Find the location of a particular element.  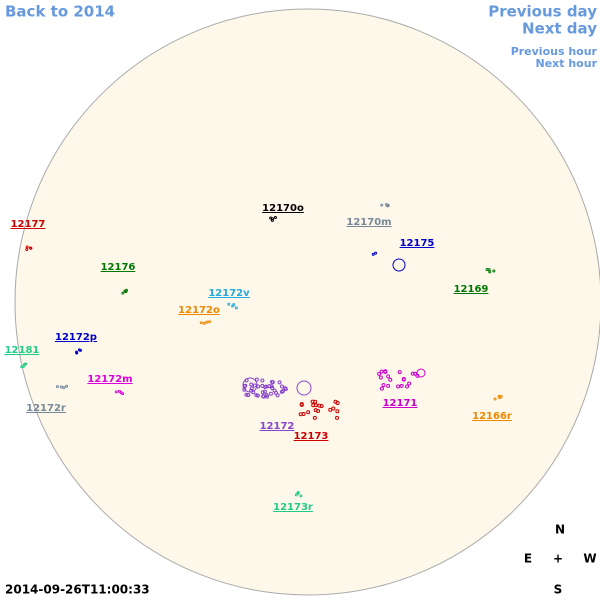

region-label: 12175 is located at coordinates (417, 243).